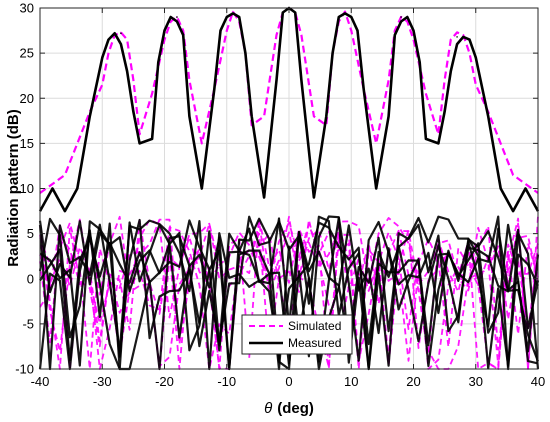 The width and height of the screenshot is (550, 422). Describe the element at coordinates (27, 188) in the screenshot. I see `y-tick-label: 10` at that location.